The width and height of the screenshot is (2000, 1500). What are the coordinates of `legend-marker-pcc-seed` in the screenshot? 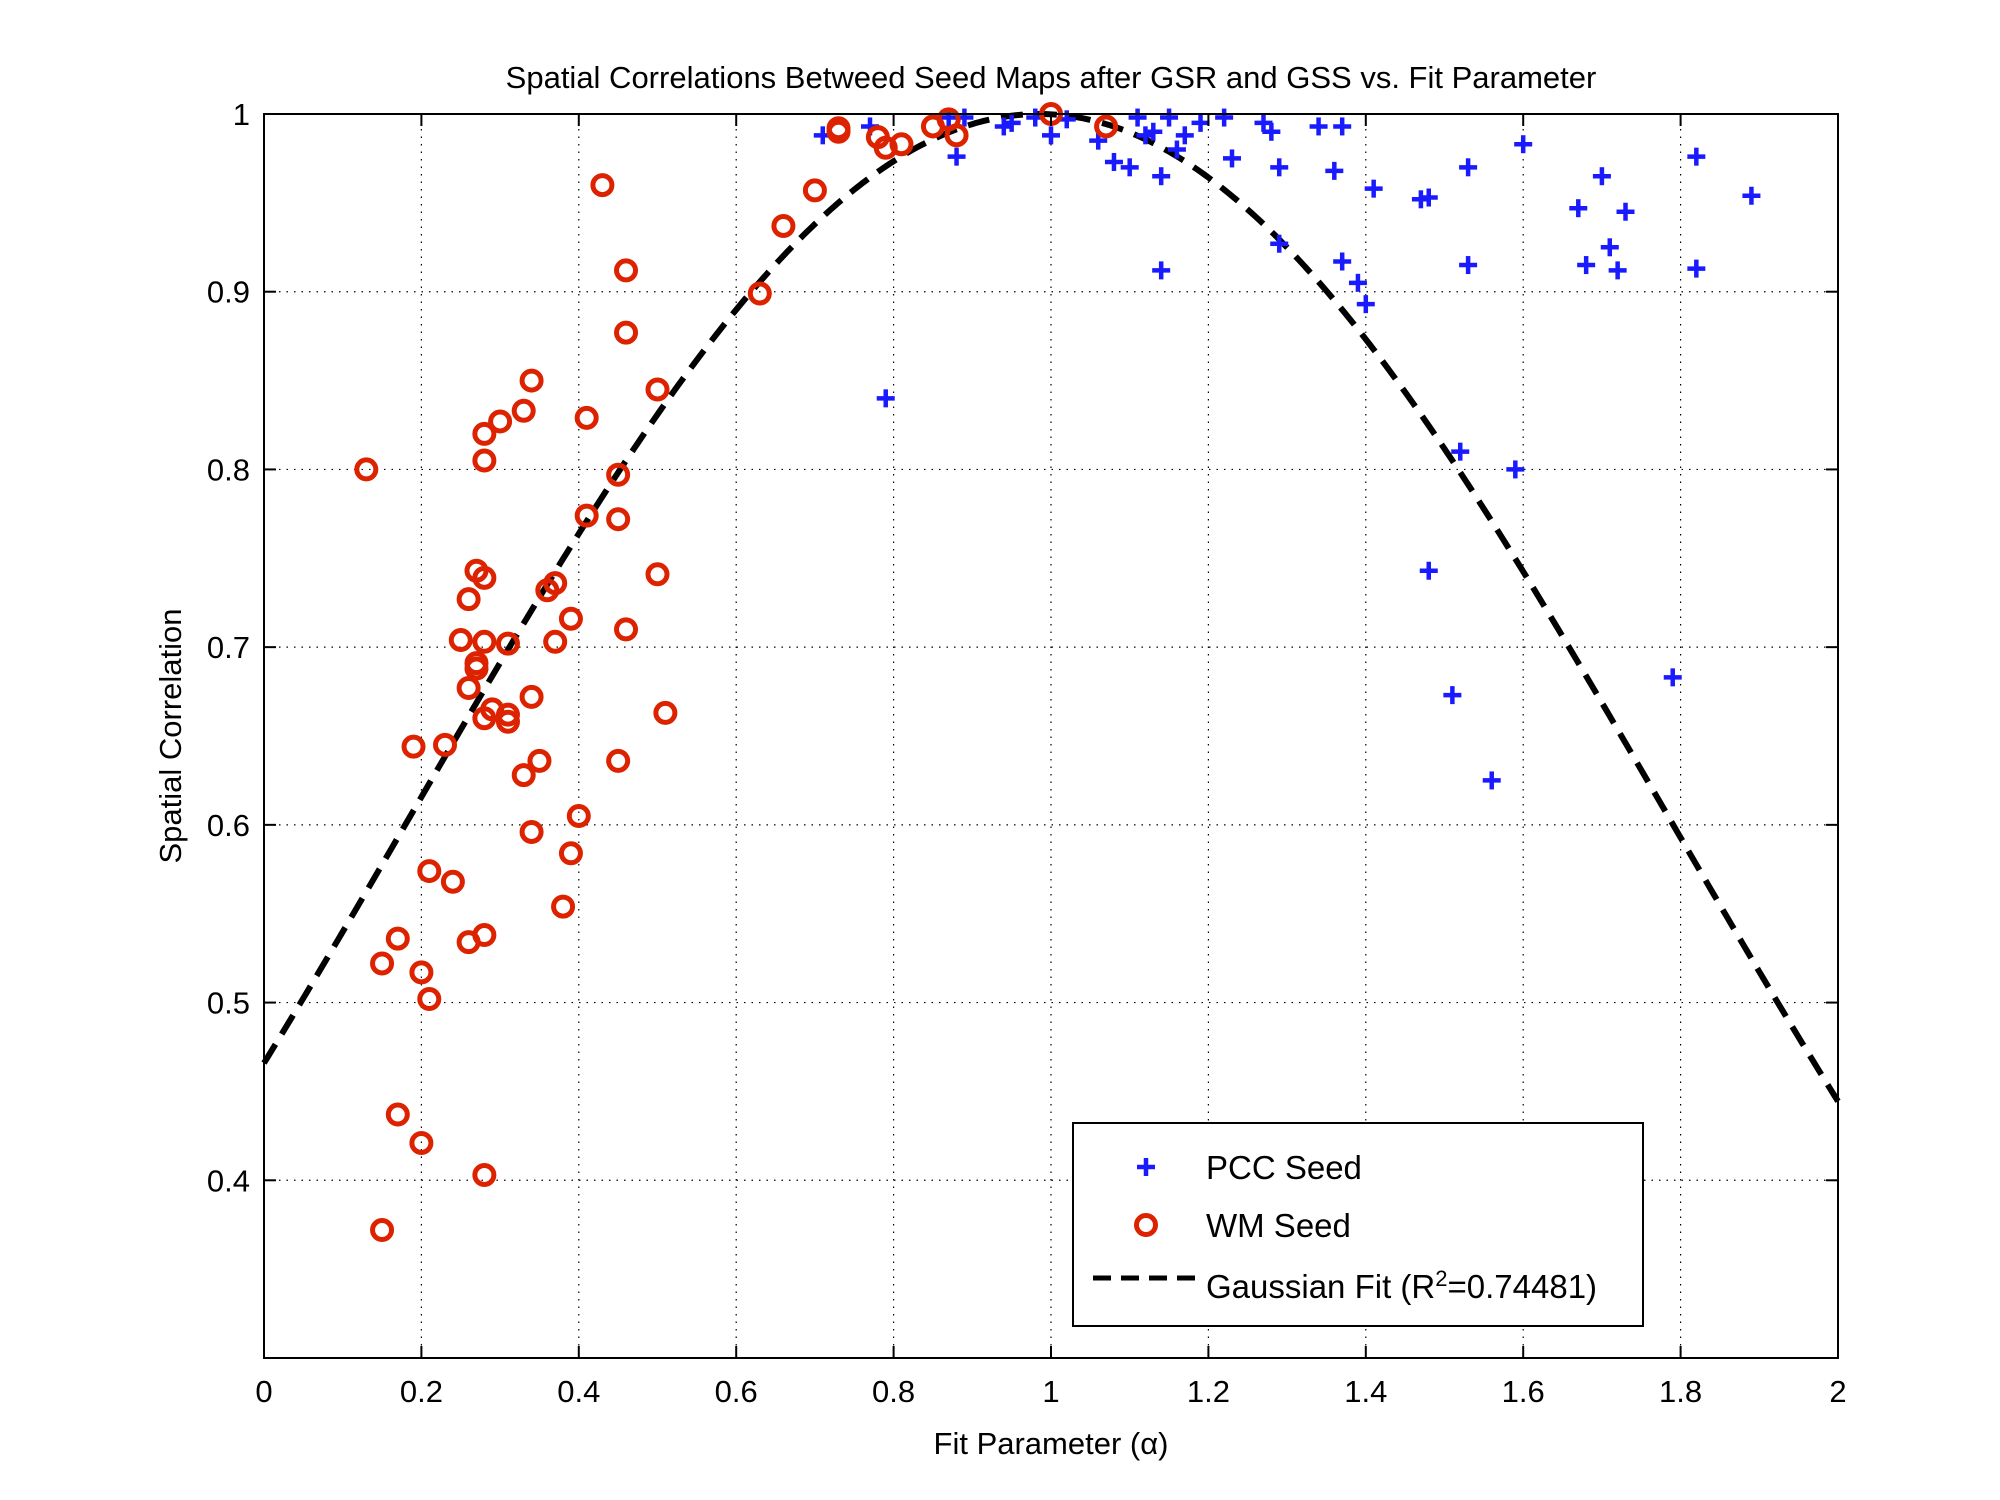 It's located at (1146, 1167).